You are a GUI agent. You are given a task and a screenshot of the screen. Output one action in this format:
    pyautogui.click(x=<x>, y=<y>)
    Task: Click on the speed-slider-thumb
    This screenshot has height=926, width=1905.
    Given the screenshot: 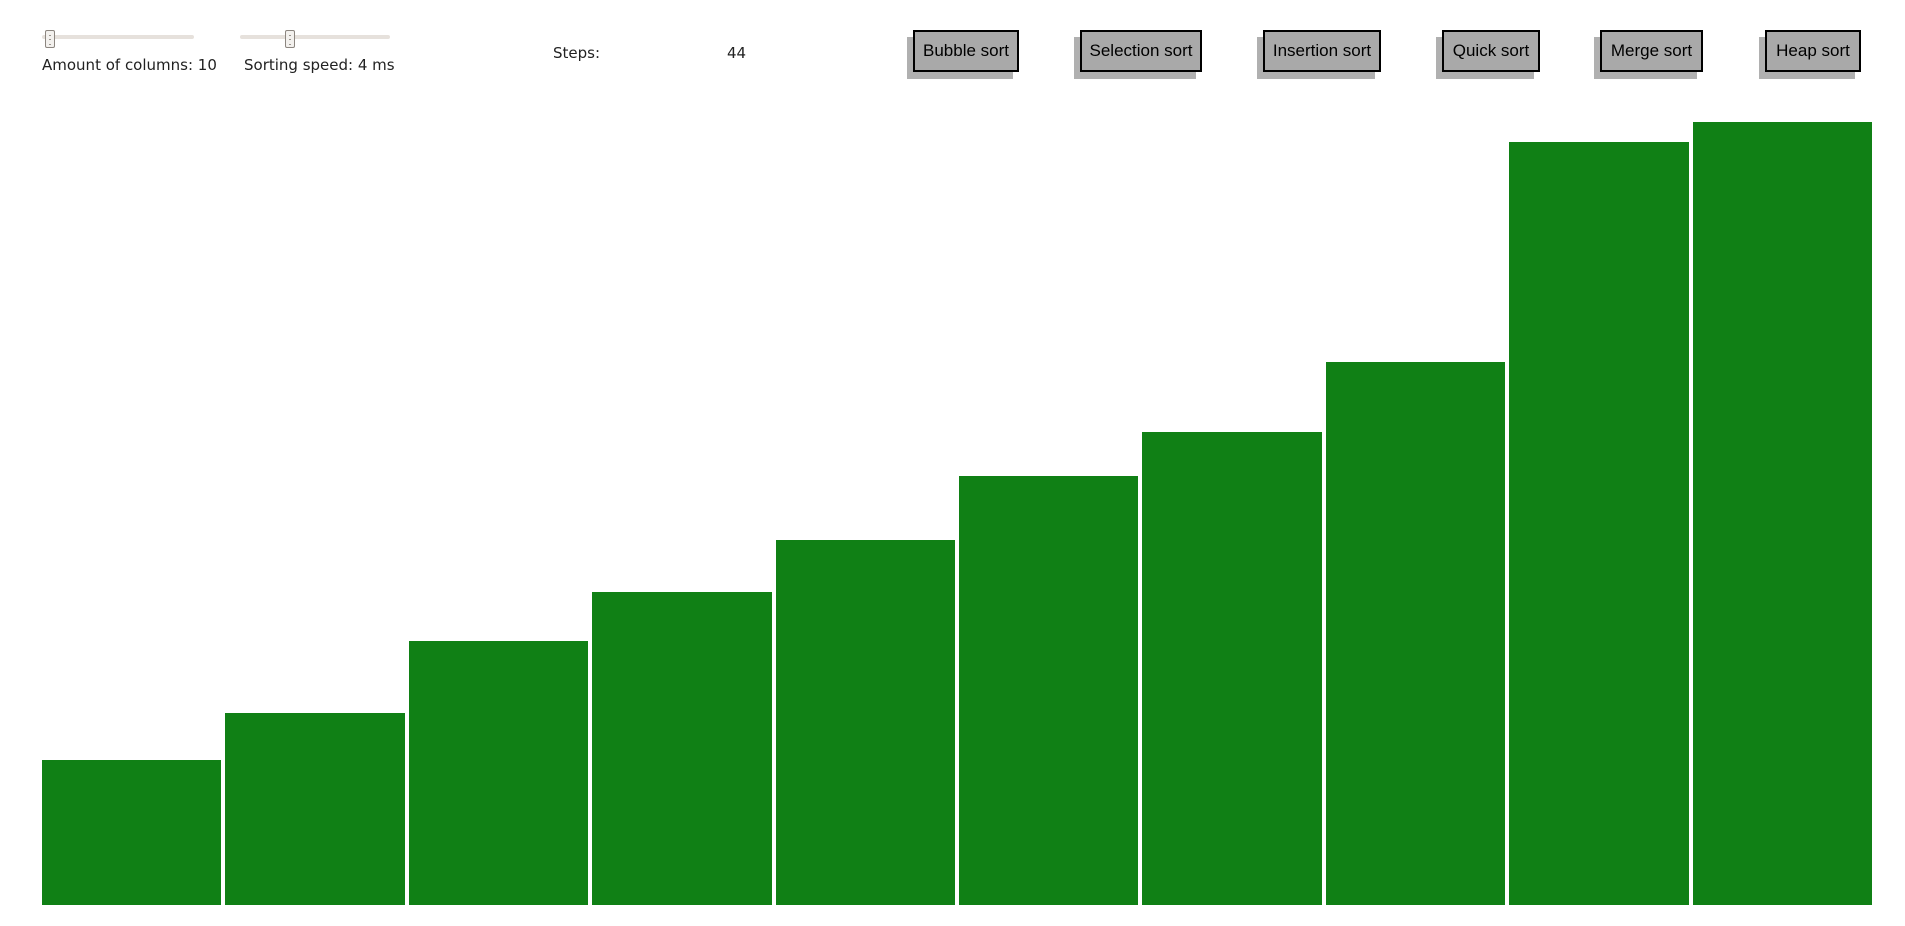 What is the action you would take?
    pyautogui.click(x=290, y=39)
    